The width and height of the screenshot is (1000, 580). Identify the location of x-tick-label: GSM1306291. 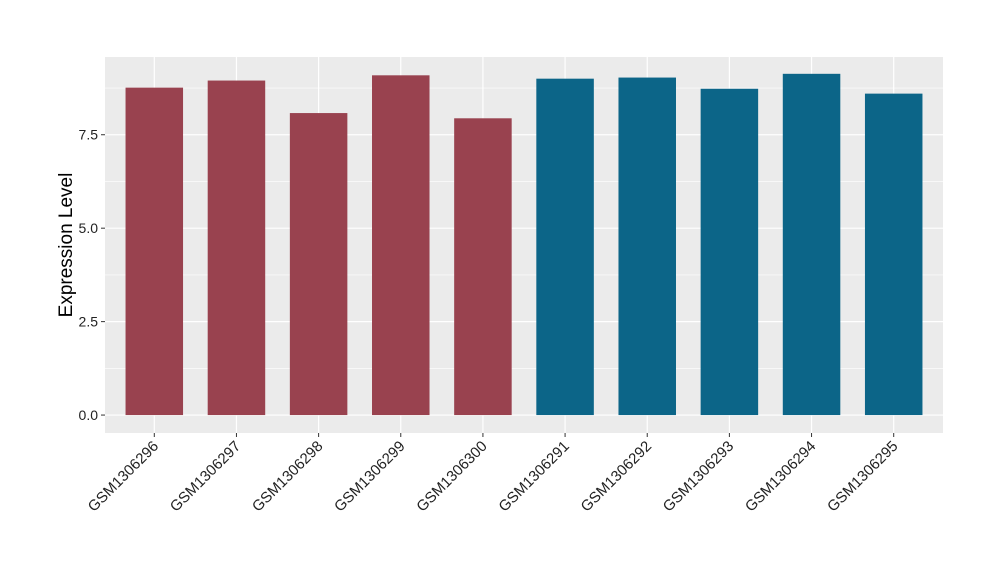
(533, 476).